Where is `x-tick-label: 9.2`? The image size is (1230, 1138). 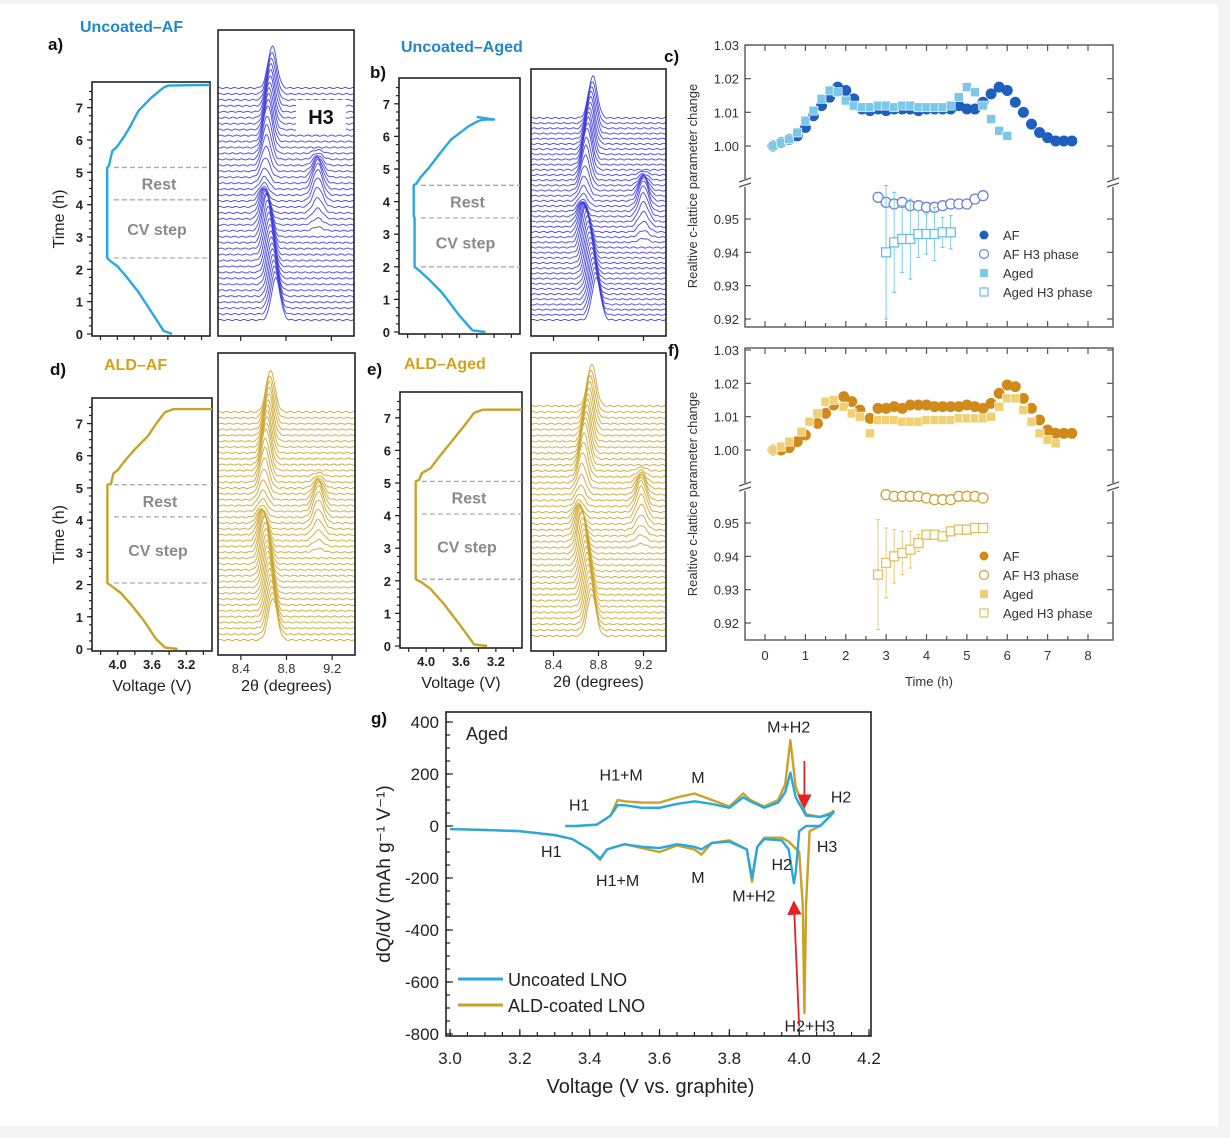
x-tick-label: 9.2 is located at coordinates (332, 668).